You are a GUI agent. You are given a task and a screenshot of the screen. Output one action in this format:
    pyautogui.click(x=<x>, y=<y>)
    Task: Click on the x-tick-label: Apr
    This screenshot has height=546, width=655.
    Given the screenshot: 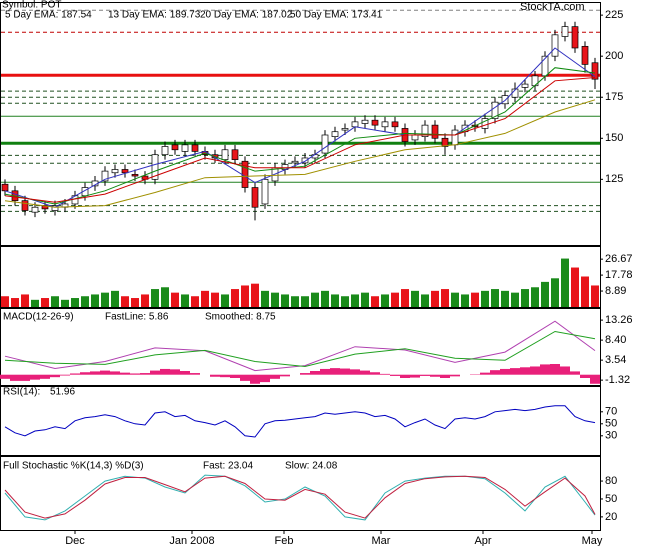 What is the action you would take?
    pyautogui.click(x=482, y=540)
    